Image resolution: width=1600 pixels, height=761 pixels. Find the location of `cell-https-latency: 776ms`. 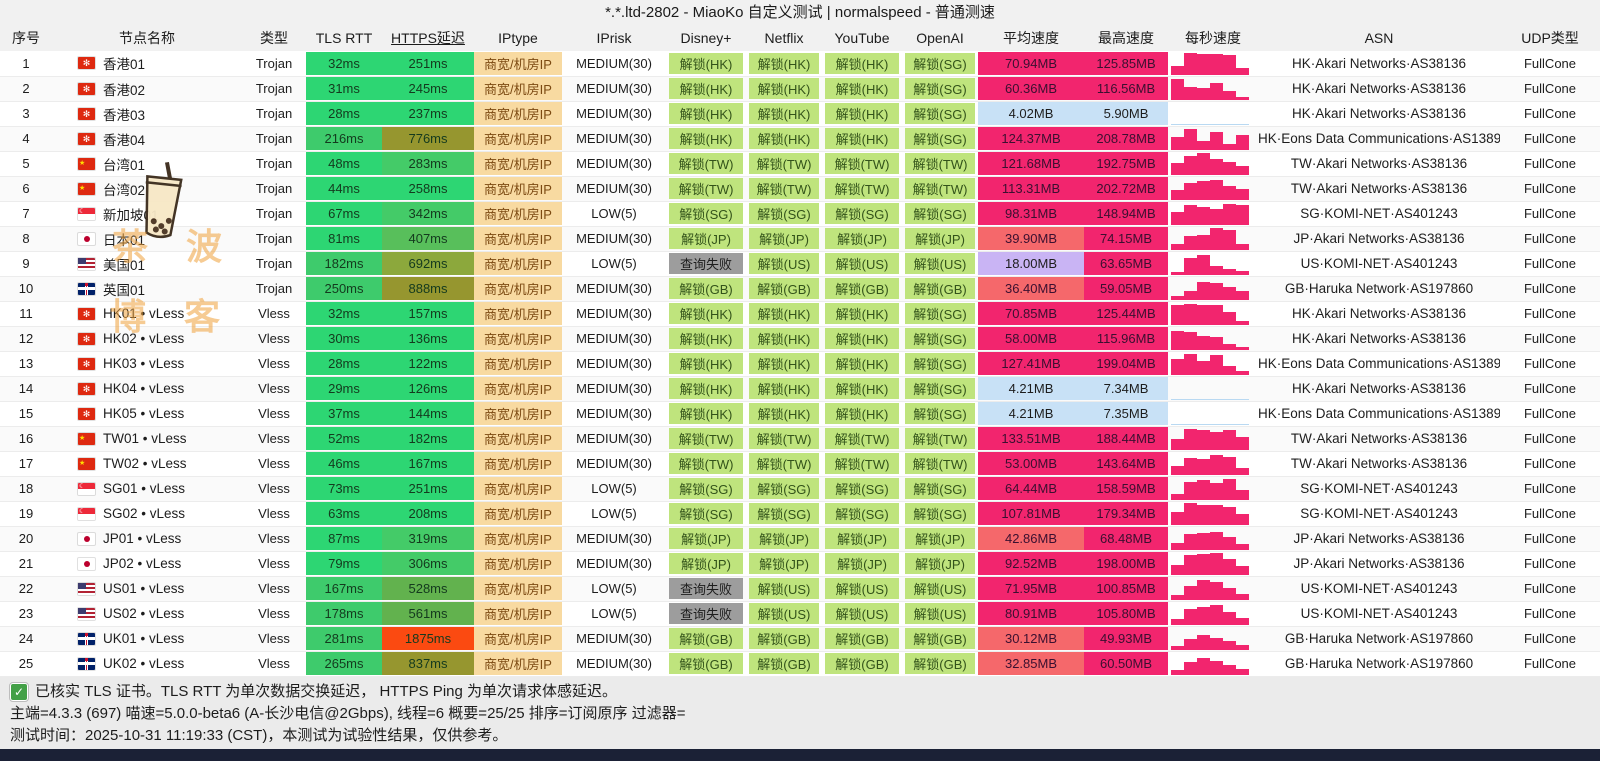

cell-https-latency: 776ms is located at coordinates (428, 139).